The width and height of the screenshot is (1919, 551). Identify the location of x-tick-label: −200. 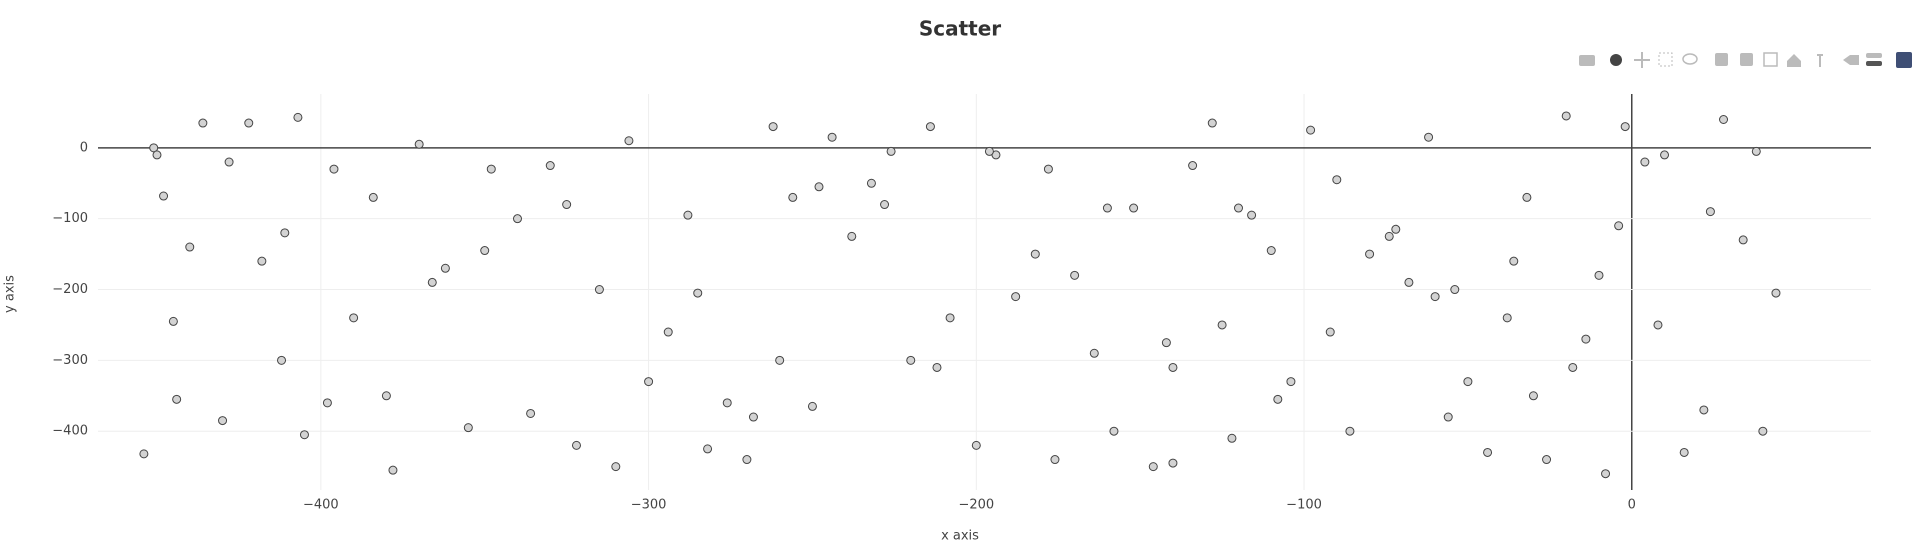
(976, 505).